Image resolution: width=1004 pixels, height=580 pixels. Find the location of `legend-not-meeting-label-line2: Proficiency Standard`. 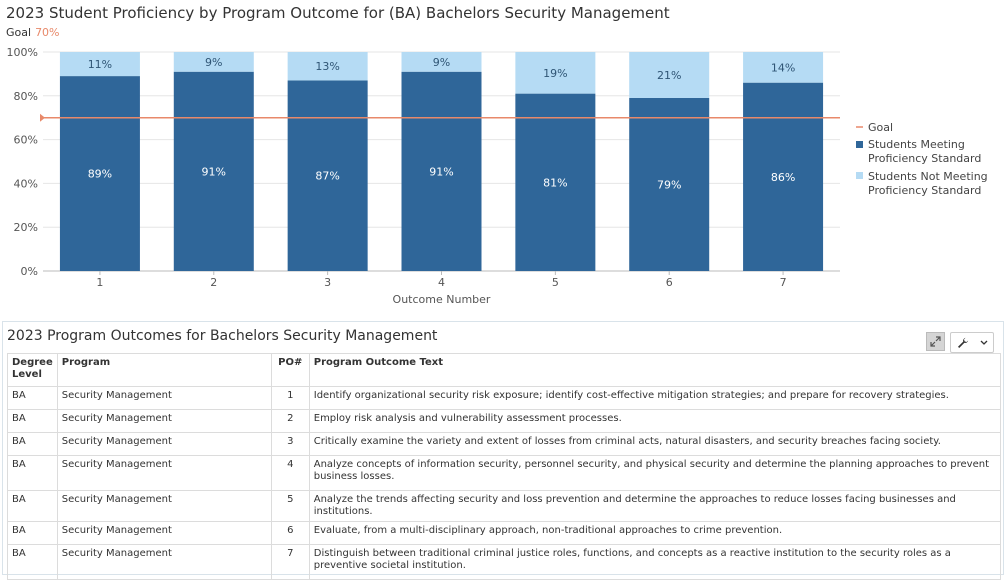

legend-not-meeting-label-line2: Proficiency Standard is located at coordinates (924, 190).